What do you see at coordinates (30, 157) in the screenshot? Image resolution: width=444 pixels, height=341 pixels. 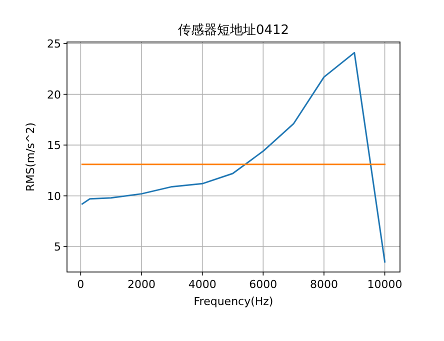 I see `ylabel: RMS(m/s^2)` at bounding box center [30, 157].